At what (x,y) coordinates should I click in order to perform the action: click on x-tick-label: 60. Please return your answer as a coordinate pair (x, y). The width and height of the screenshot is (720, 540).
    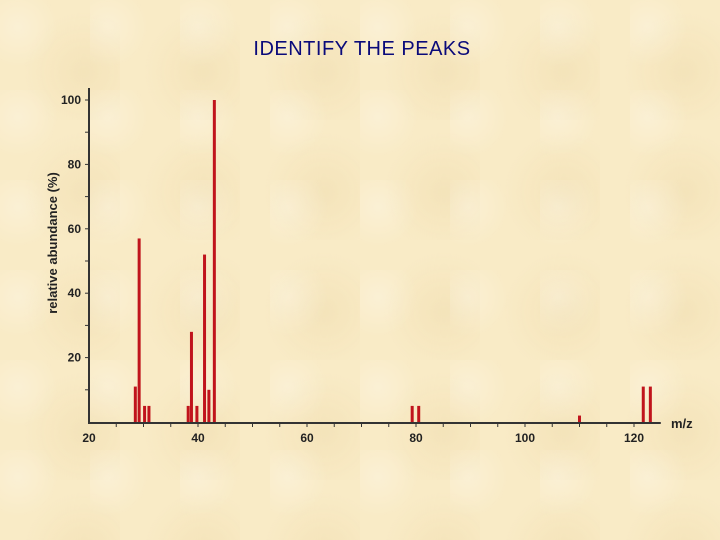
    Looking at the image, I should click on (307, 438).